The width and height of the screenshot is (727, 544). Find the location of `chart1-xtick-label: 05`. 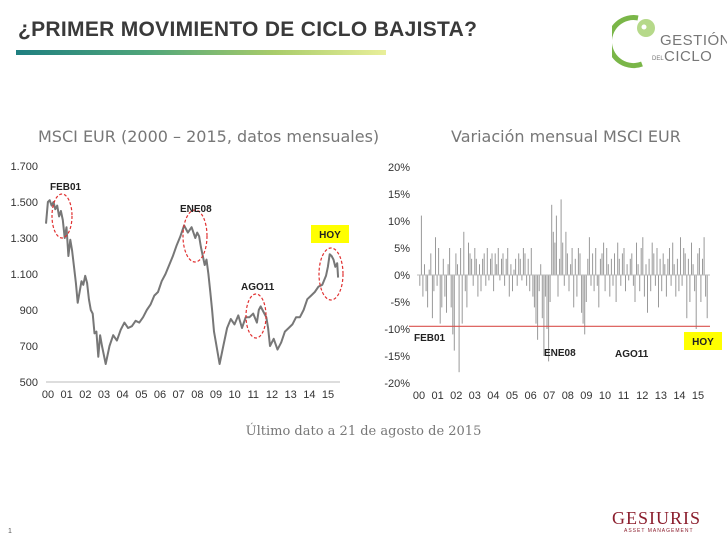

chart1-xtick-label: 05 is located at coordinates (141, 395).